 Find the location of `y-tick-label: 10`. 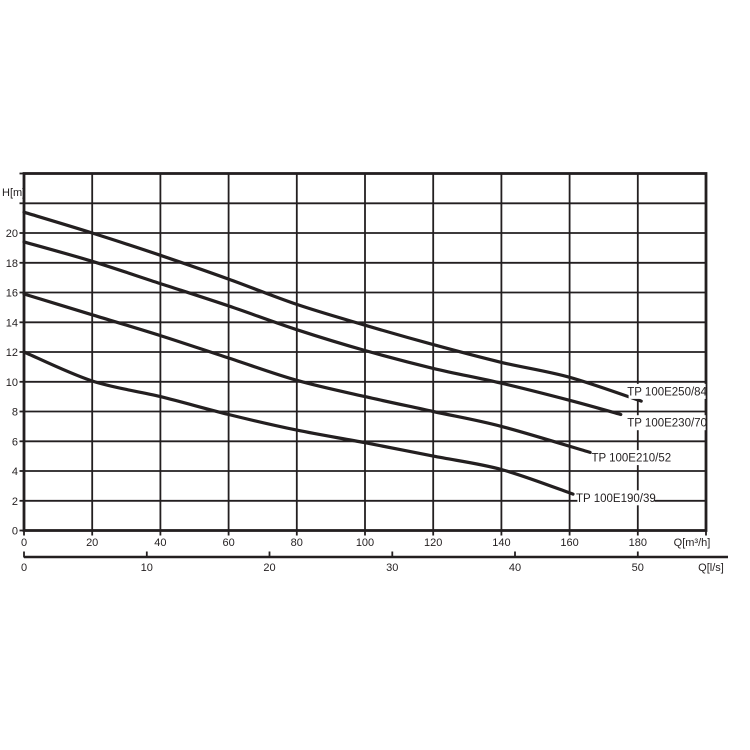

y-tick-label: 10 is located at coordinates (12, 383).